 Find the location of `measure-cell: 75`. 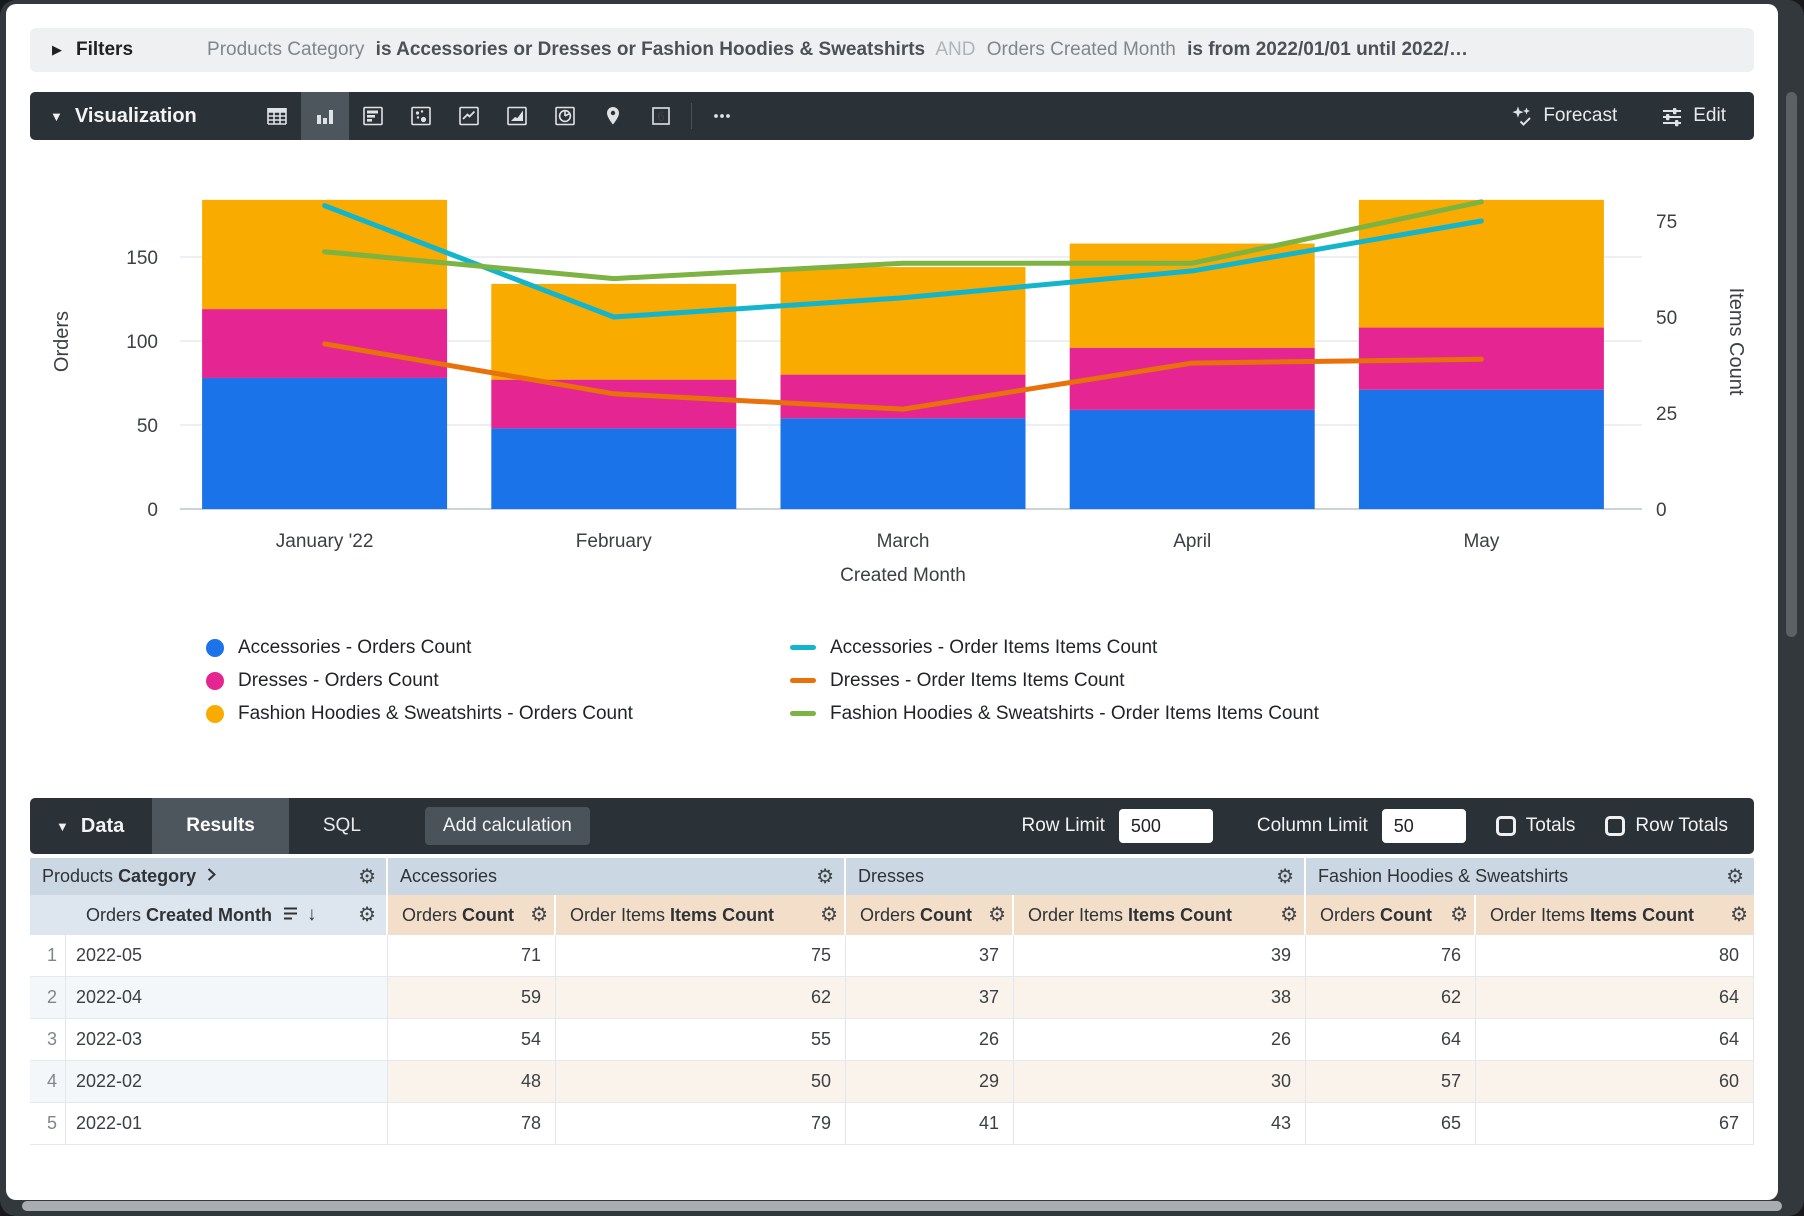

measure-cell: 75 is located at coordinates (701, 955).